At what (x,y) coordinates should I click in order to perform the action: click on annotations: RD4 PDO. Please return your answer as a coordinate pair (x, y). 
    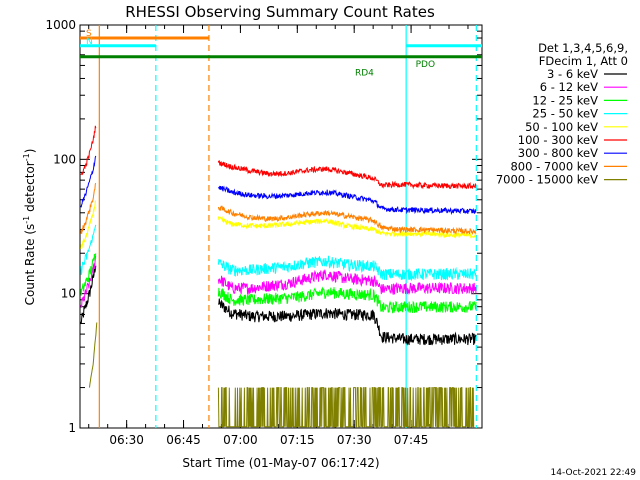
    Looking at the image, I should click on (395, 69).